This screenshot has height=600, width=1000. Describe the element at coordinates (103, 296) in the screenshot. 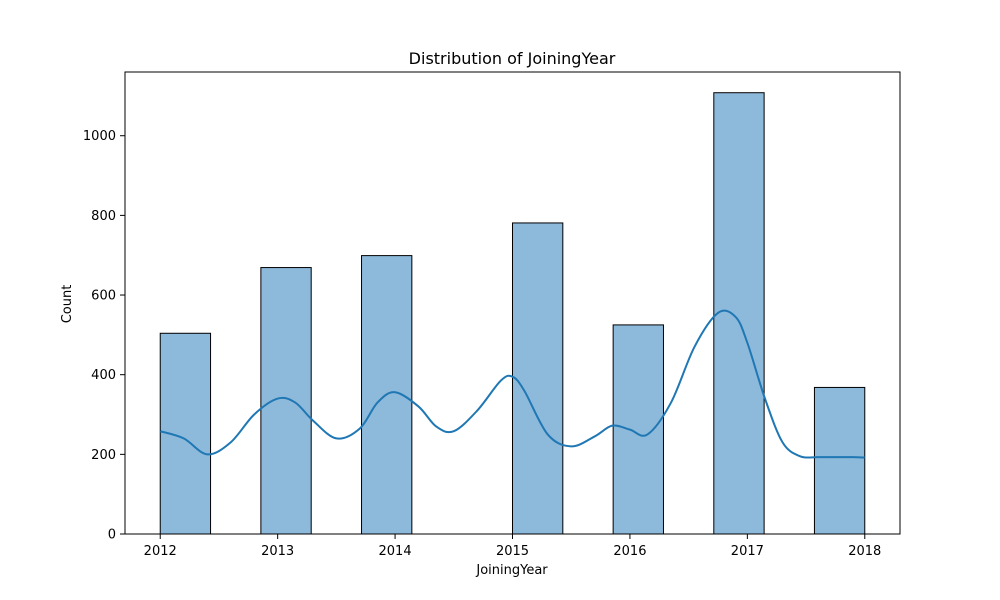

I see `y-tick-label-600: 600` at that location.